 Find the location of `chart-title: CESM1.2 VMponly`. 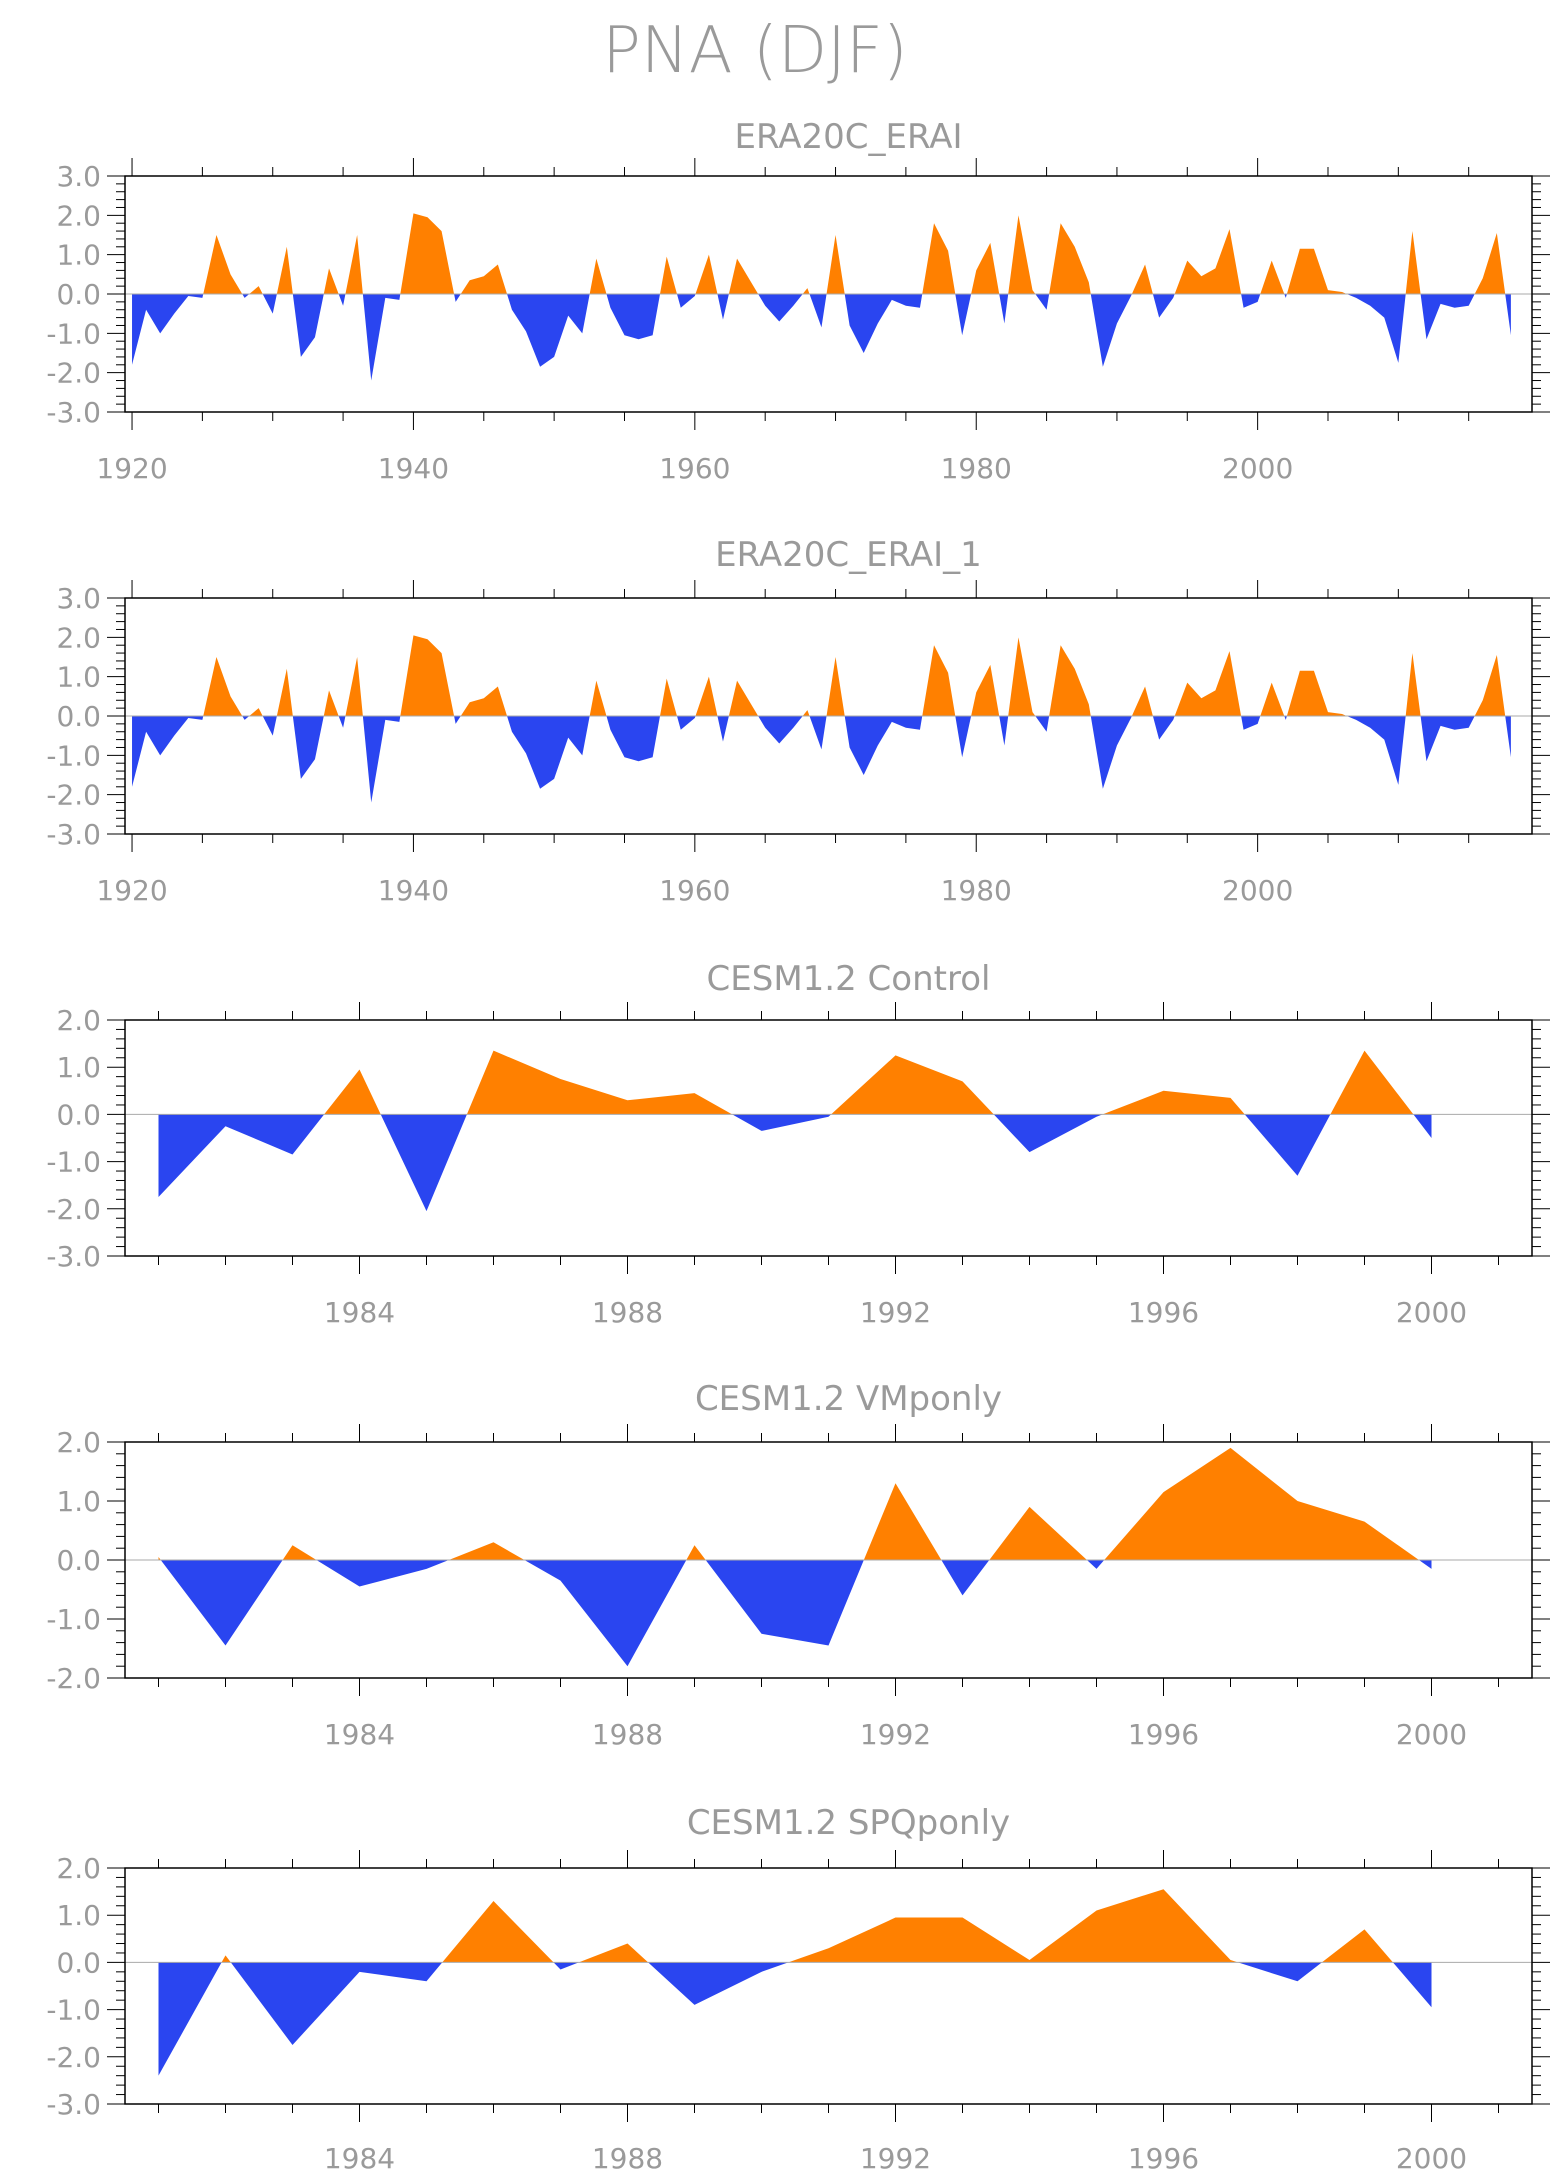

chart-title: CESM1.2 VMponly is located at coordinates (848, 1399).